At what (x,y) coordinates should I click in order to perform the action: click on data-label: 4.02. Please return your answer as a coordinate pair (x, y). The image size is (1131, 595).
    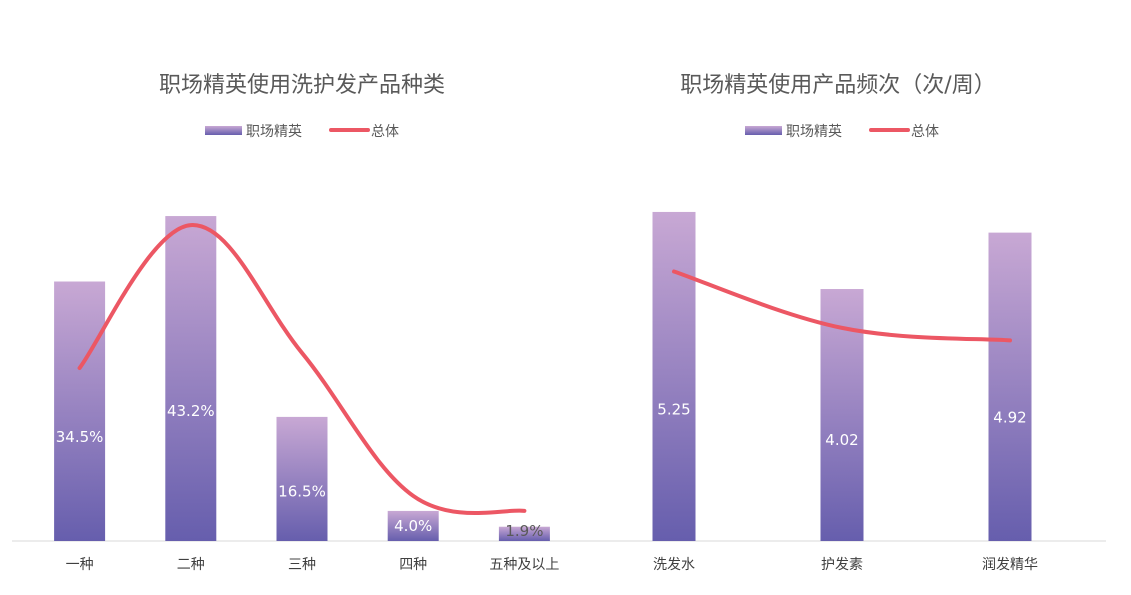
    Looking at the image, I should click on (841, 440).